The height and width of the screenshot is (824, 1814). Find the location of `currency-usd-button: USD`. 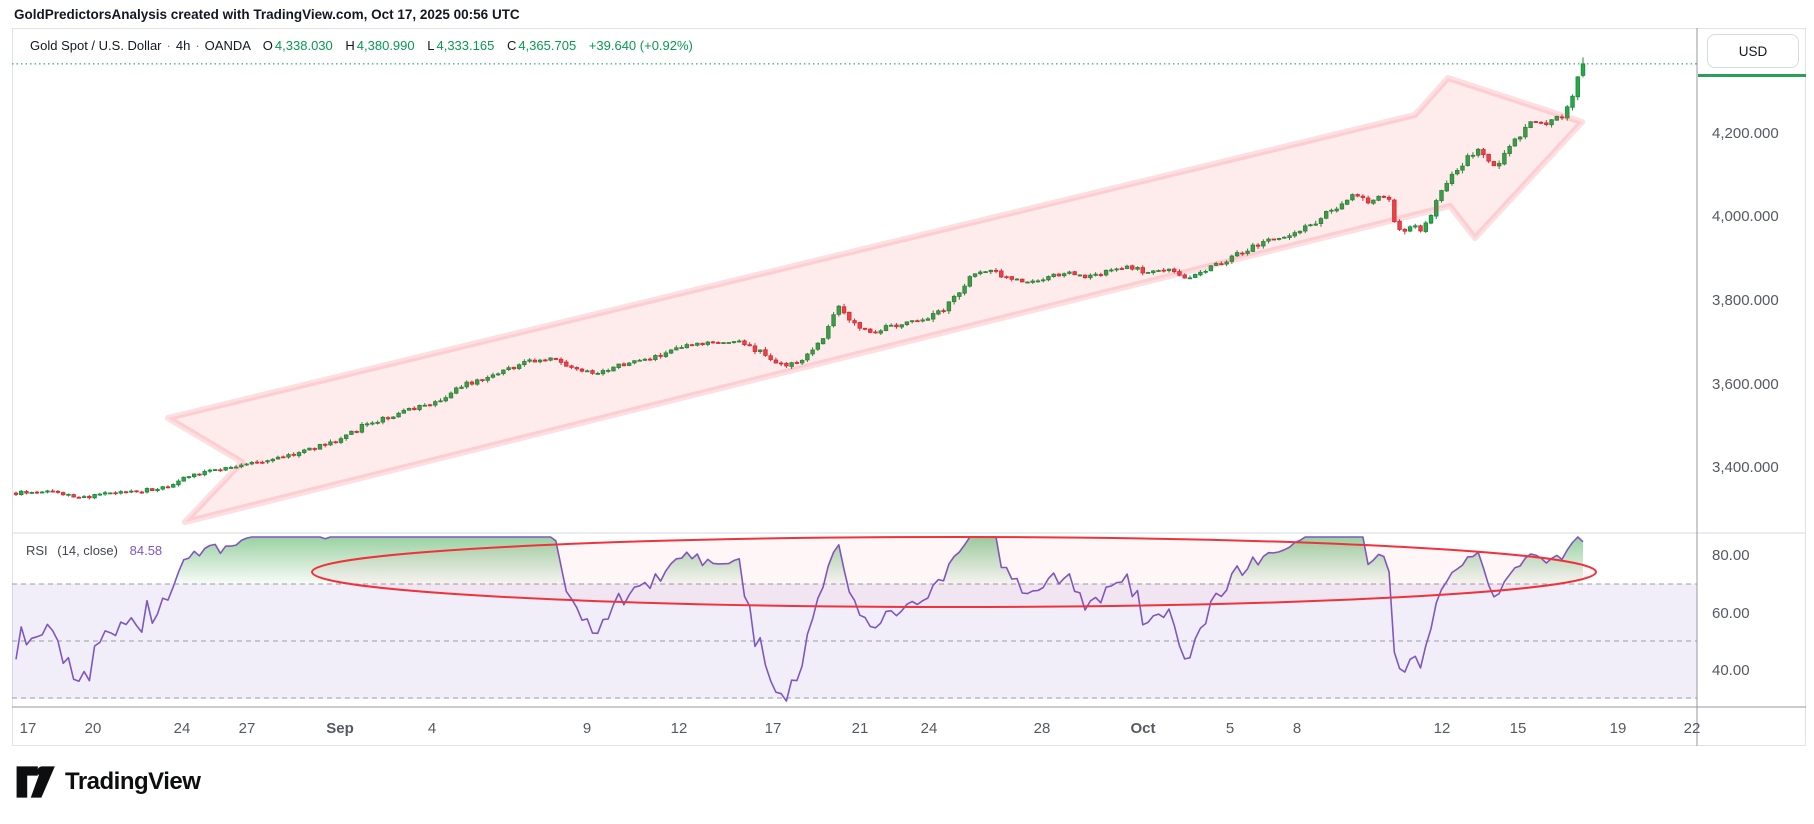

currency-usd-button: USD is located at coordinates (1753, 51).